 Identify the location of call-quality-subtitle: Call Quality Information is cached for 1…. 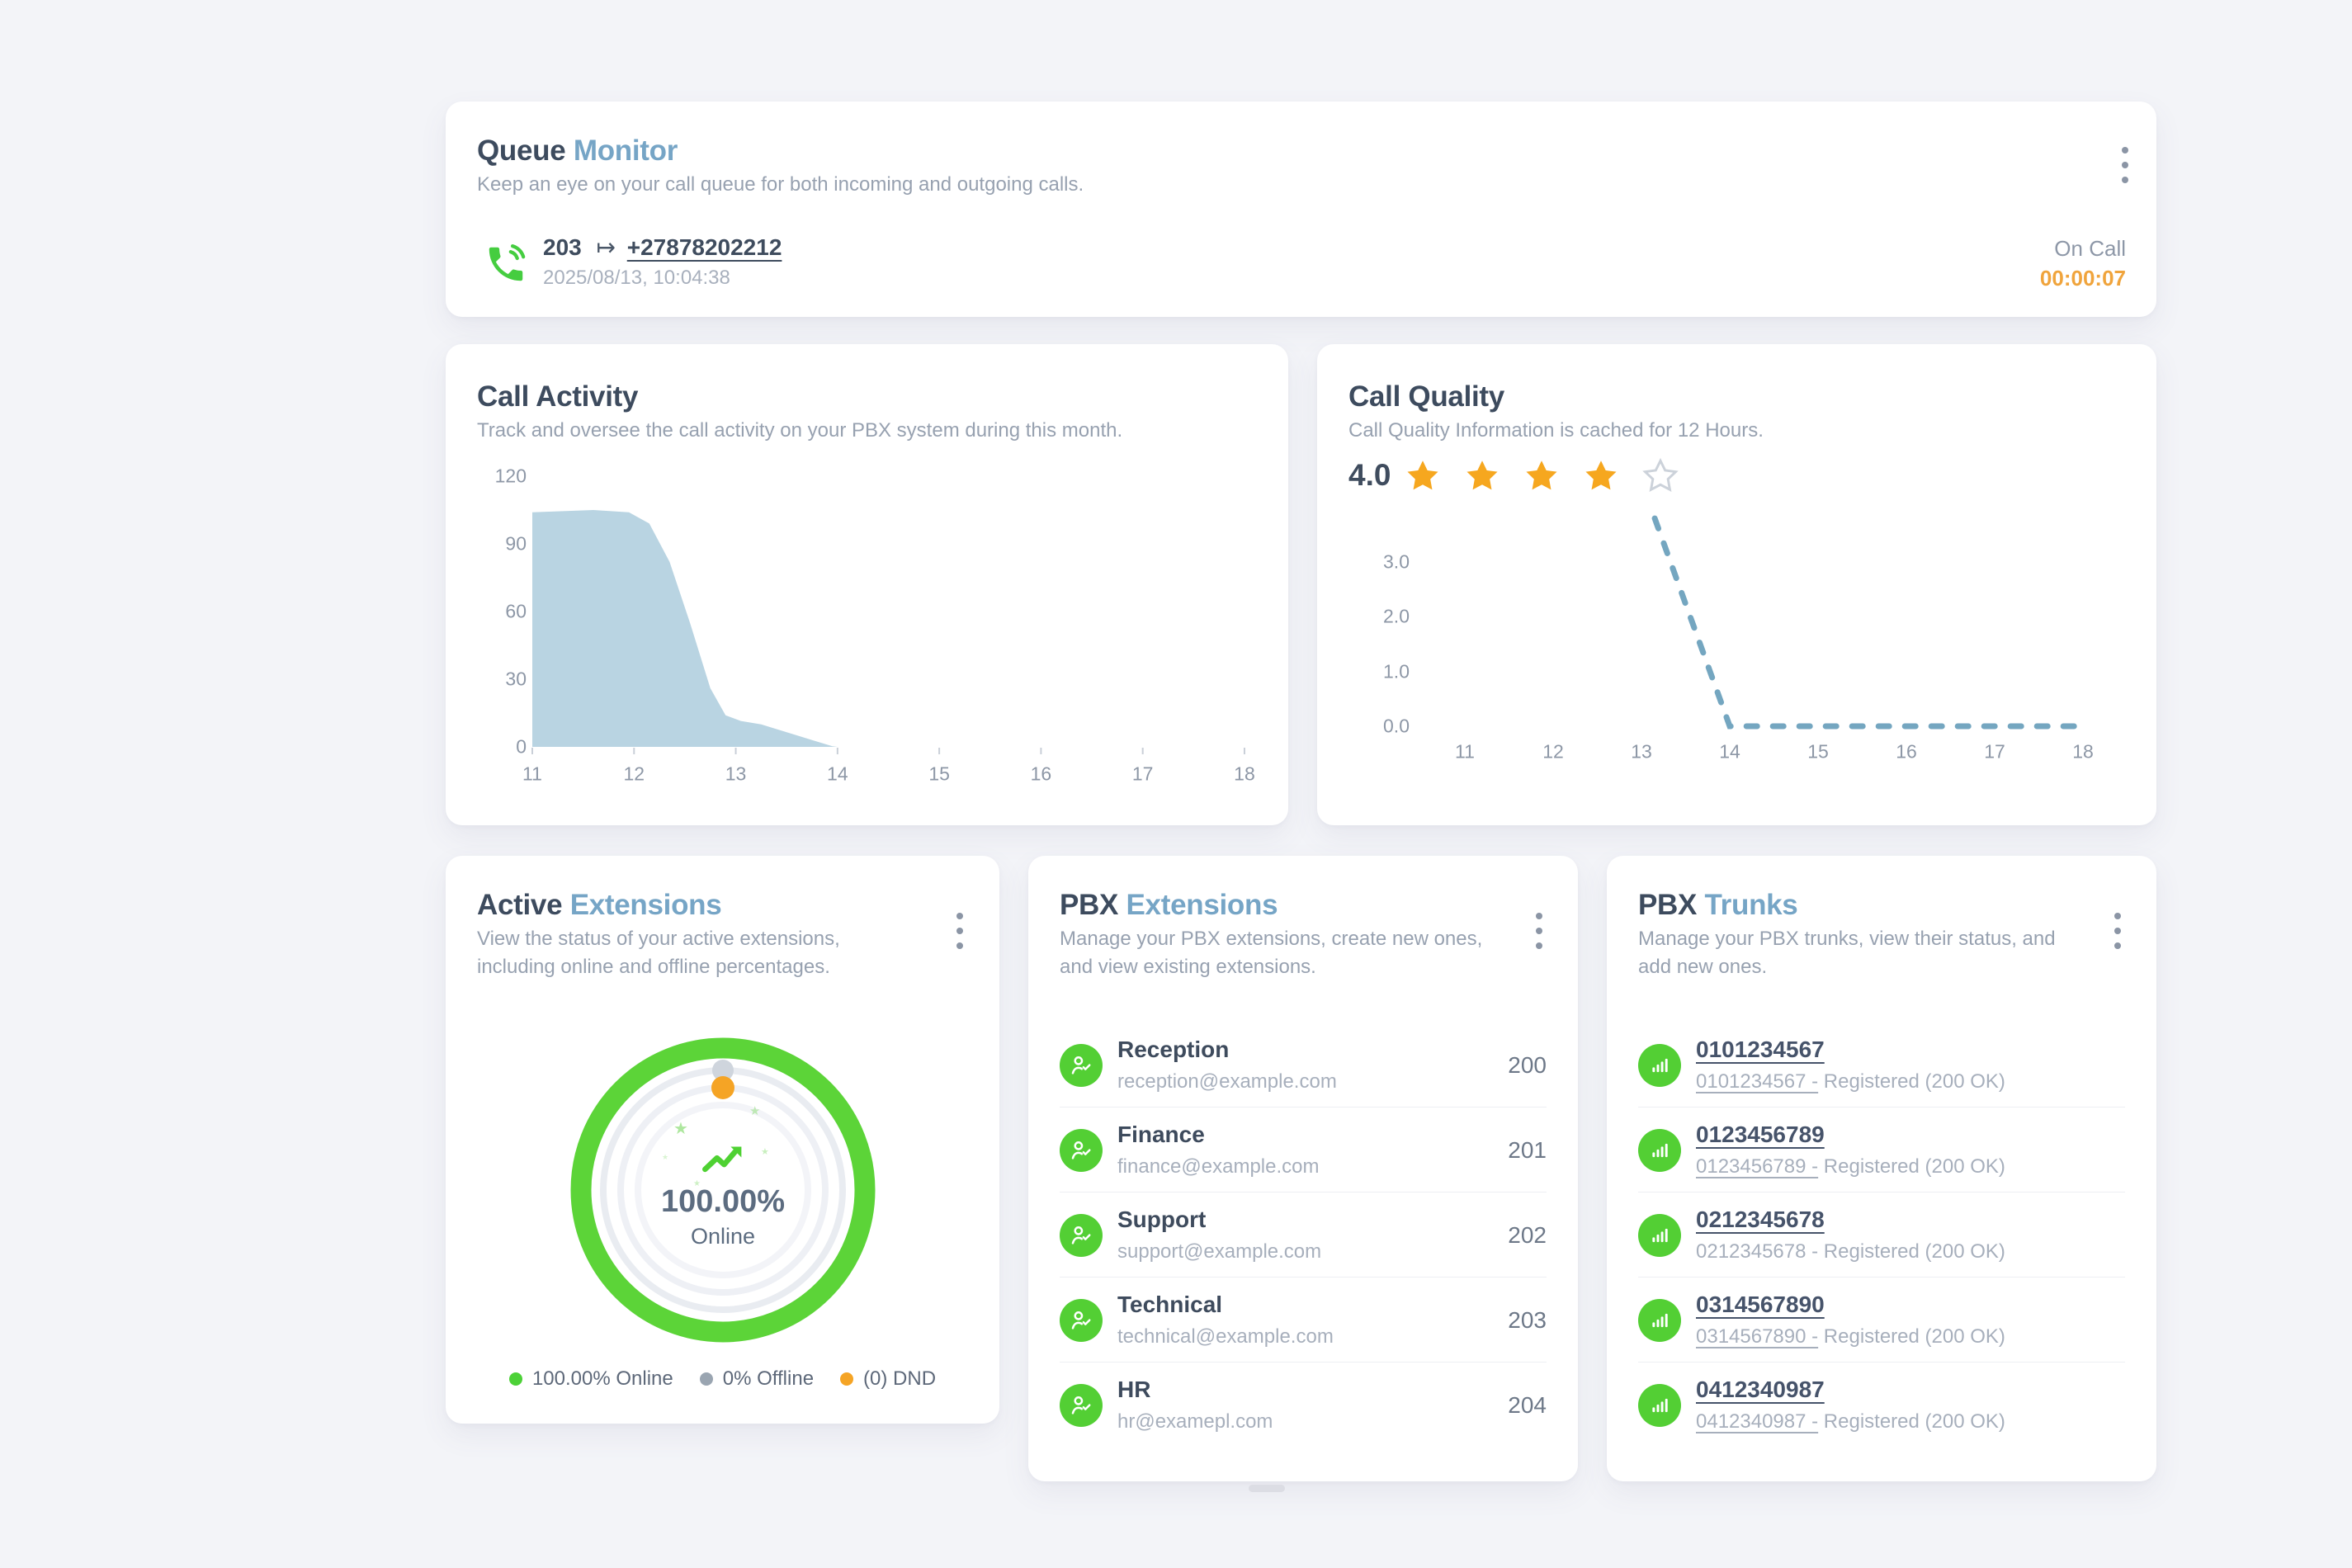
(1556, 431).